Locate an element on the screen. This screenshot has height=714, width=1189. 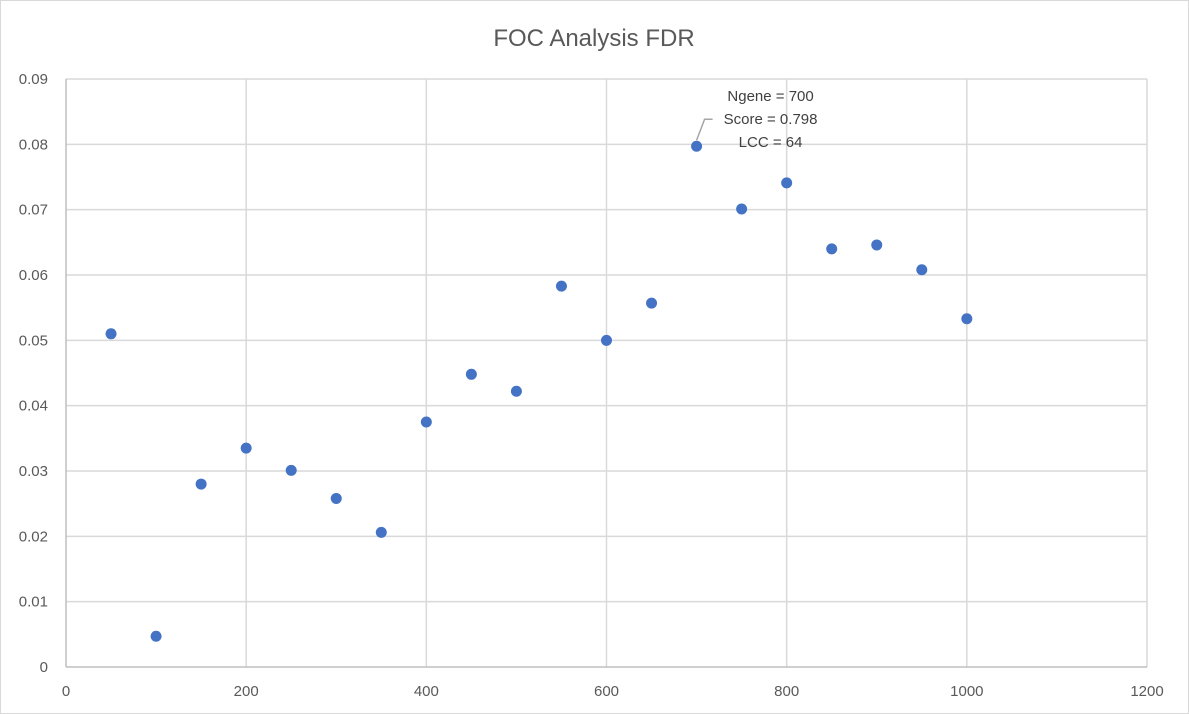
chart-title: FOC Analysis FDR is located at coordinates (593, 38).